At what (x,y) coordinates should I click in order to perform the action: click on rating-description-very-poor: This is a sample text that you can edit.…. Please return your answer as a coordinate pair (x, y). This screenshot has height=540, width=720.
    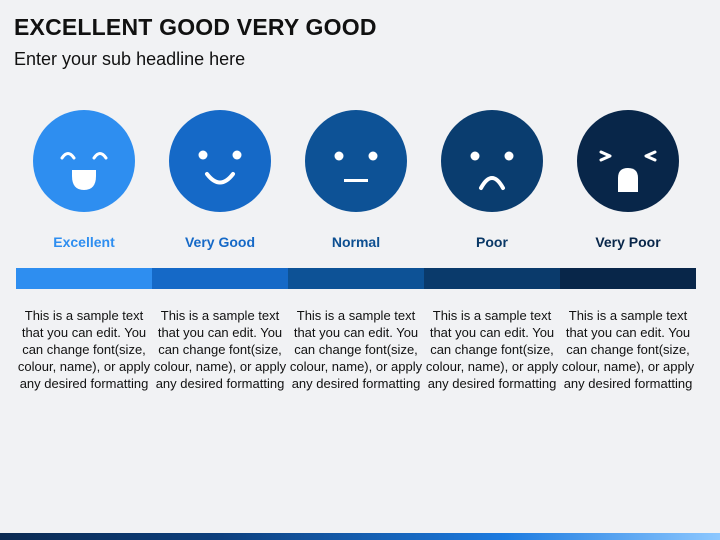
    Looking at the image, I should click on (628, 349).